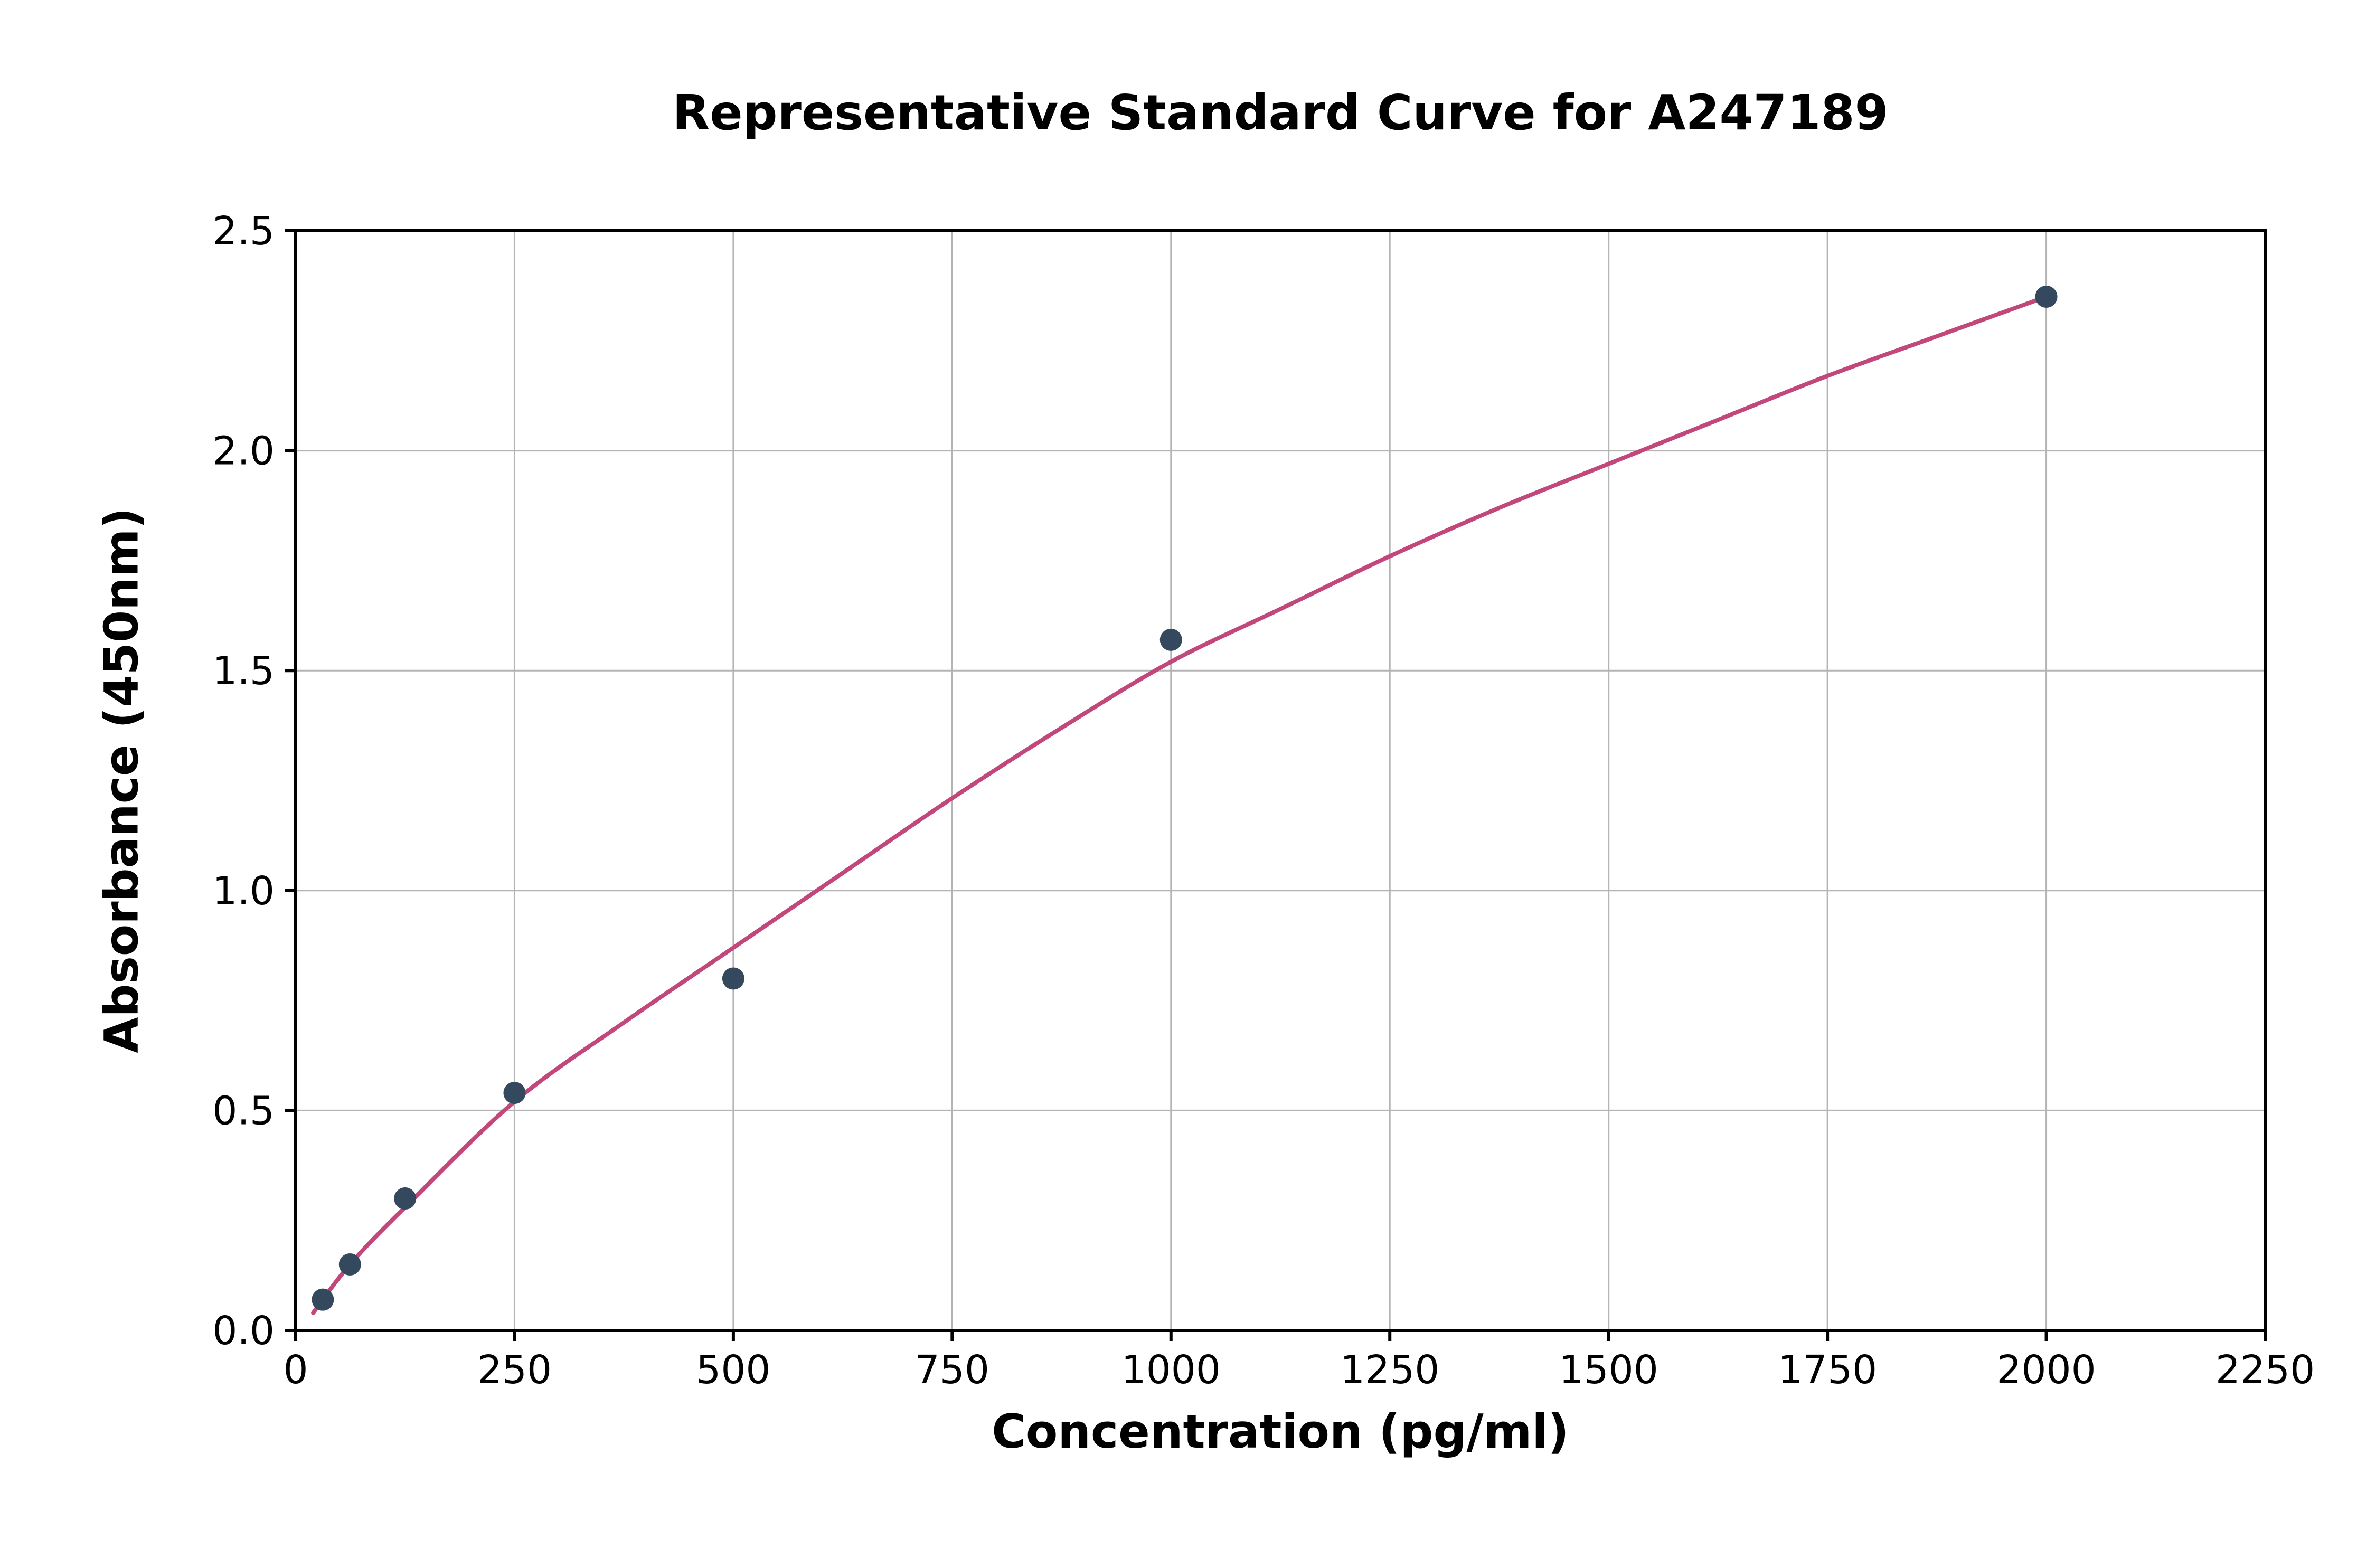 Image resolution: width=2376 pixels, height=1568 pixels. Describe the element at coordinates (1280, 1432) in the screenshot. I see `x-axis-label: Concentration (pg/ml)` at that location.